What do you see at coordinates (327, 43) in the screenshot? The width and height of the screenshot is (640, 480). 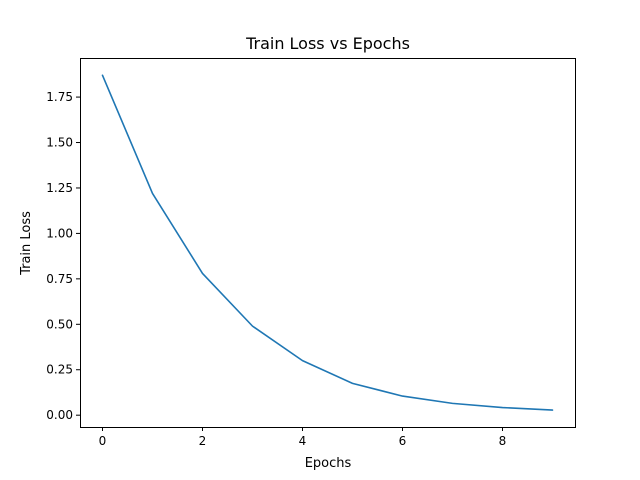 I see `chart-title: Train Loss vs Epochs` at bounding box center [327, 43].